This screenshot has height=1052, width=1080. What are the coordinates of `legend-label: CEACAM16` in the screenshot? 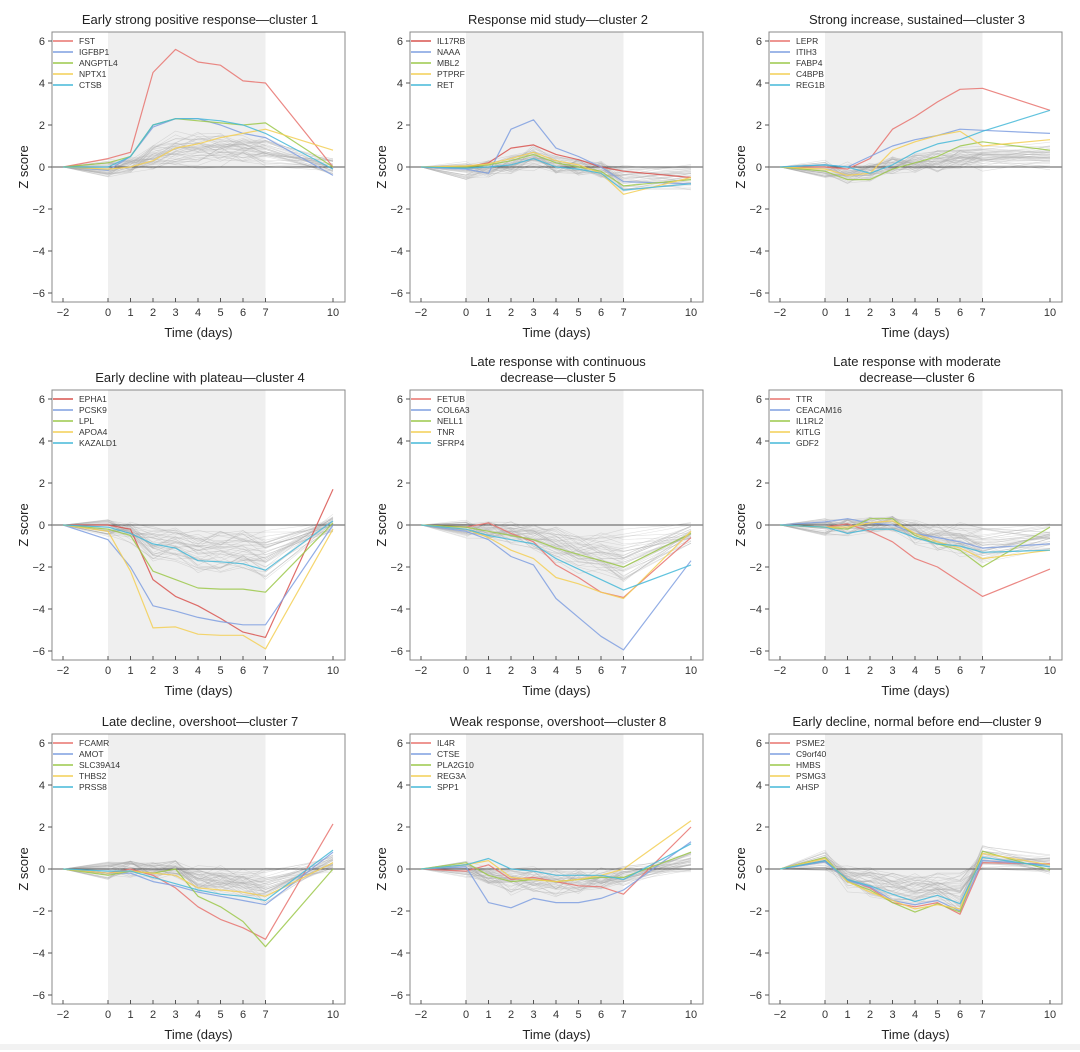 It's located at (819, 410).